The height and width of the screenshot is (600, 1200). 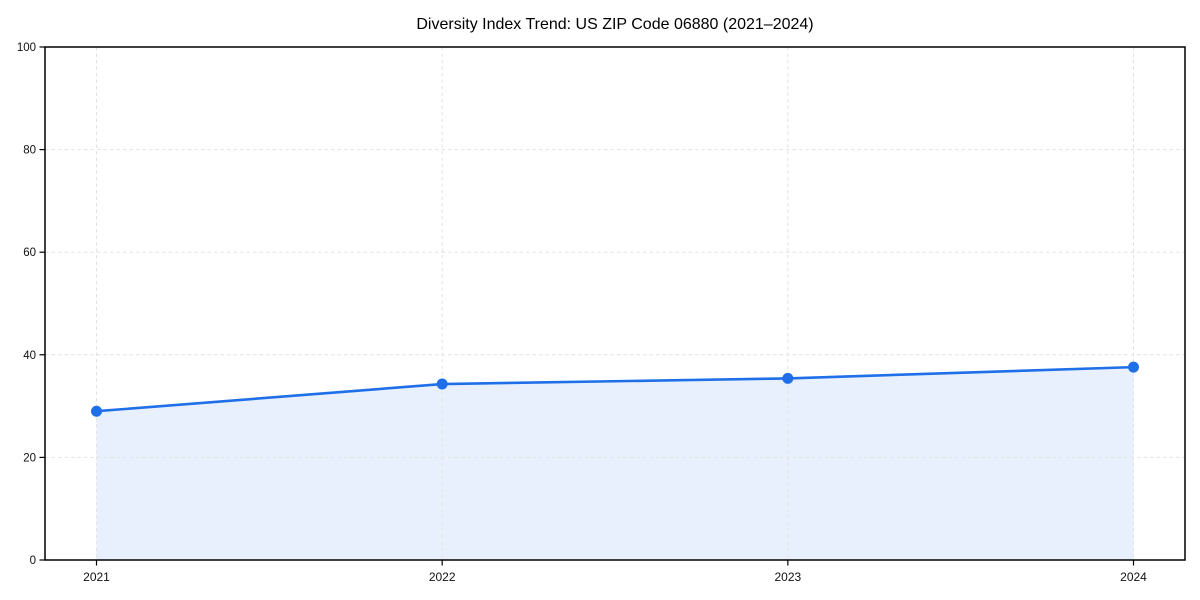 I want to click on x-tick-label: 2021, so click(x=96, y=577).